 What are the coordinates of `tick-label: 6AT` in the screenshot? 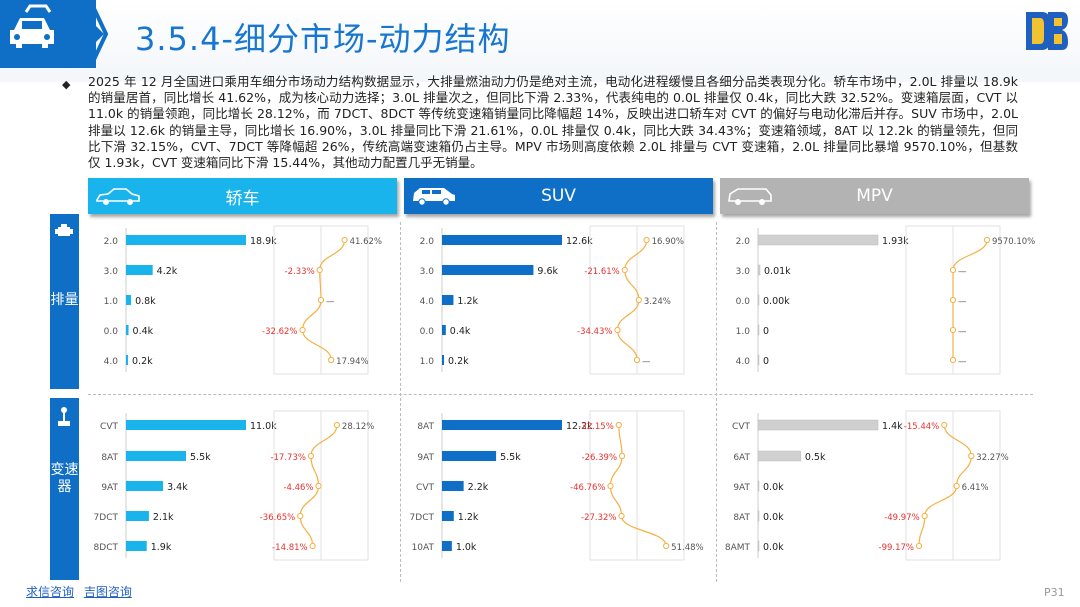 It's located at (741, 458).